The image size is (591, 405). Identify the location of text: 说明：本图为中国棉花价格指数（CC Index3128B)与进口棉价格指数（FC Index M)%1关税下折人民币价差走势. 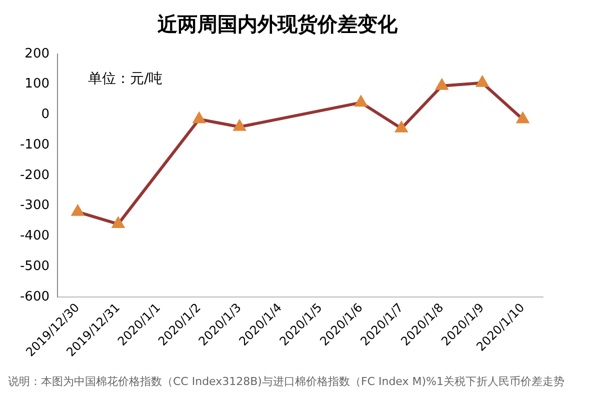
(287, 381).